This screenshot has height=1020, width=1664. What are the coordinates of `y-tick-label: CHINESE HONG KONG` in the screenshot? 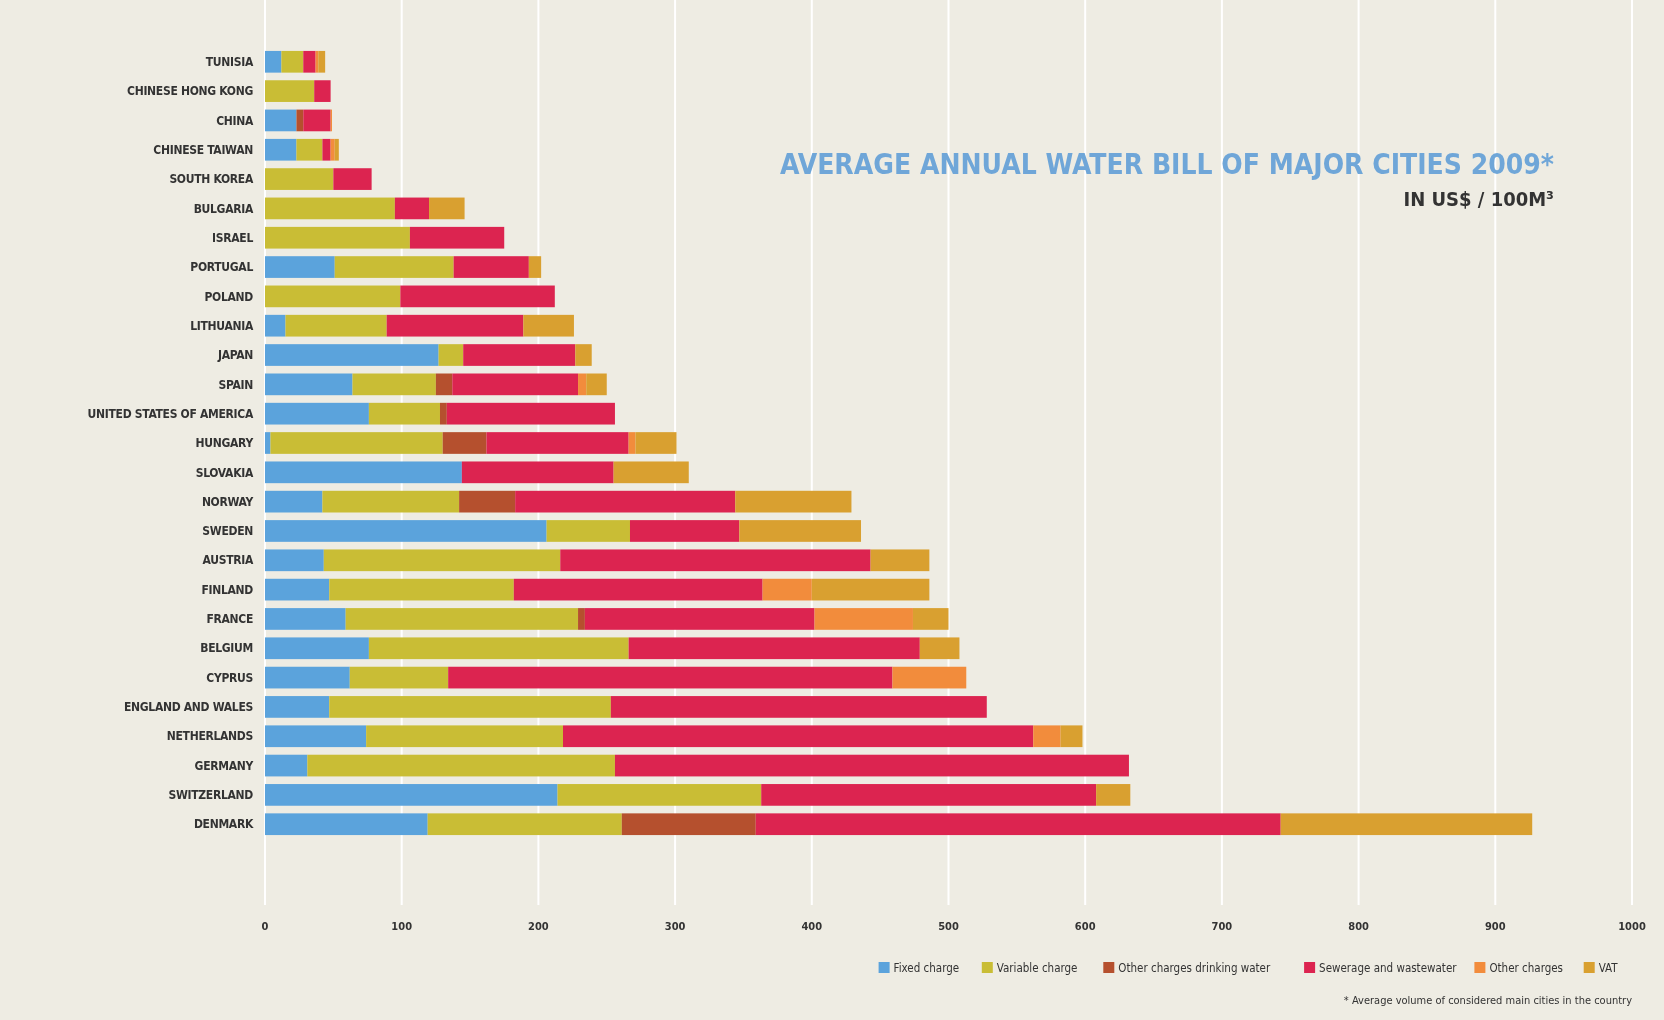 It's located at (190, 91).